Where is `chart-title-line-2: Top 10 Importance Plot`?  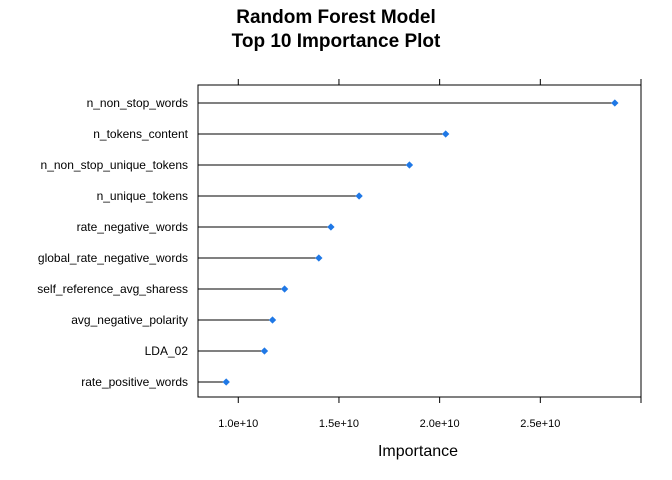 chart-title-line-2: Top 10 Importance Plot is located at coordinates (336, 41).